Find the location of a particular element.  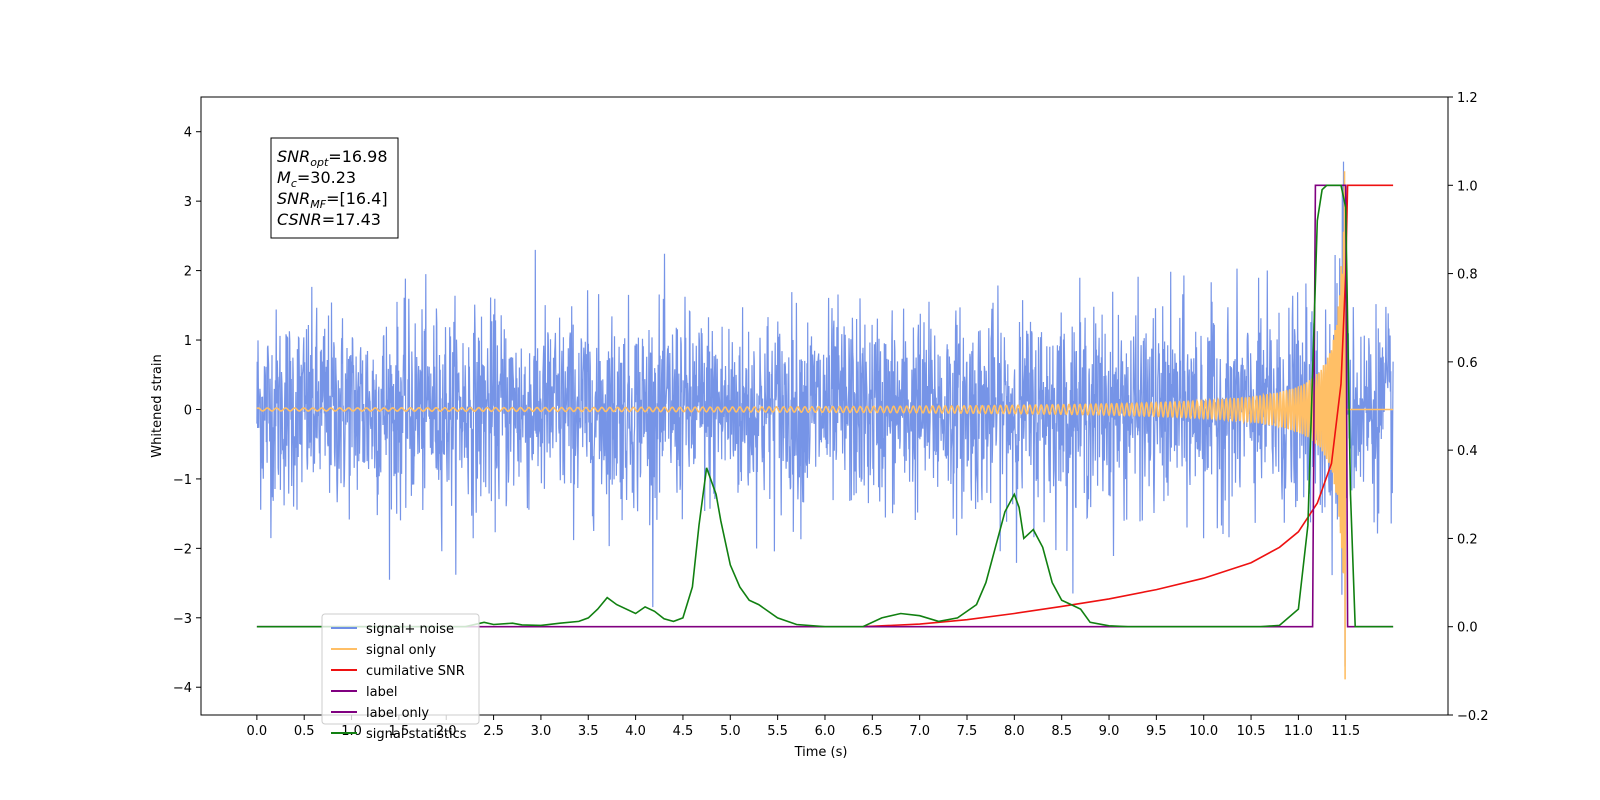

y-tick-label: 4 is located at coordinates (188, 133).